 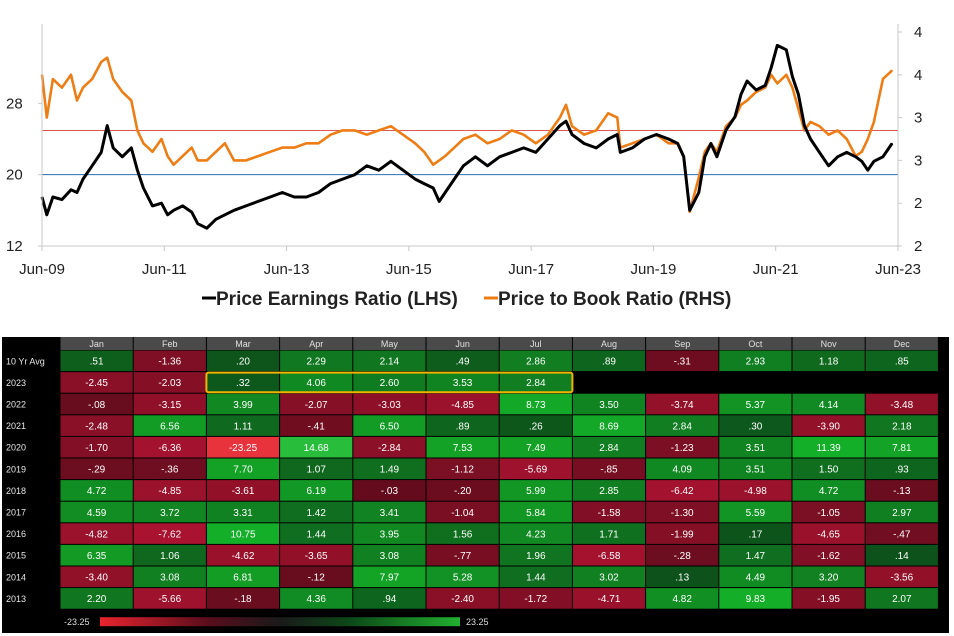 I want to click on heatmap-cell-value: -7.62, so click(x=169, y=534).